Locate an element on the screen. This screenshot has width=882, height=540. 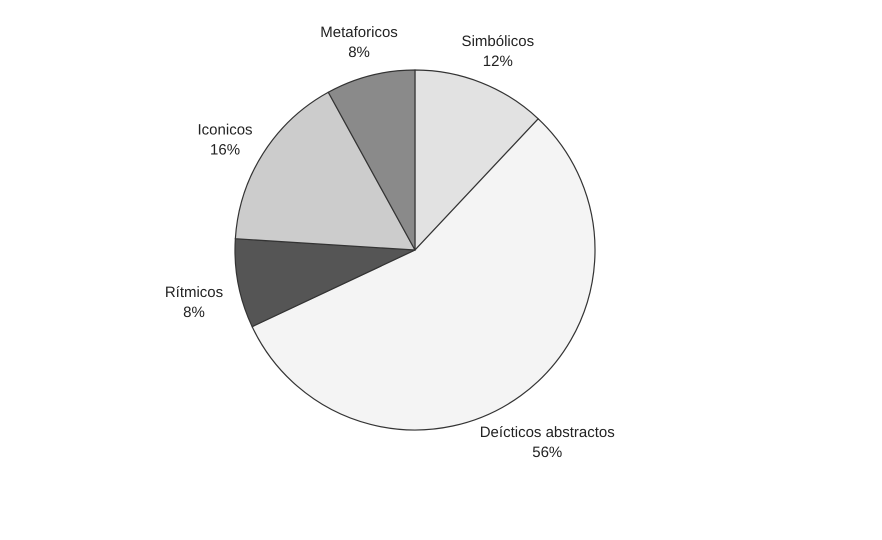
data-label: 12% is located at coordinates (497, 61).